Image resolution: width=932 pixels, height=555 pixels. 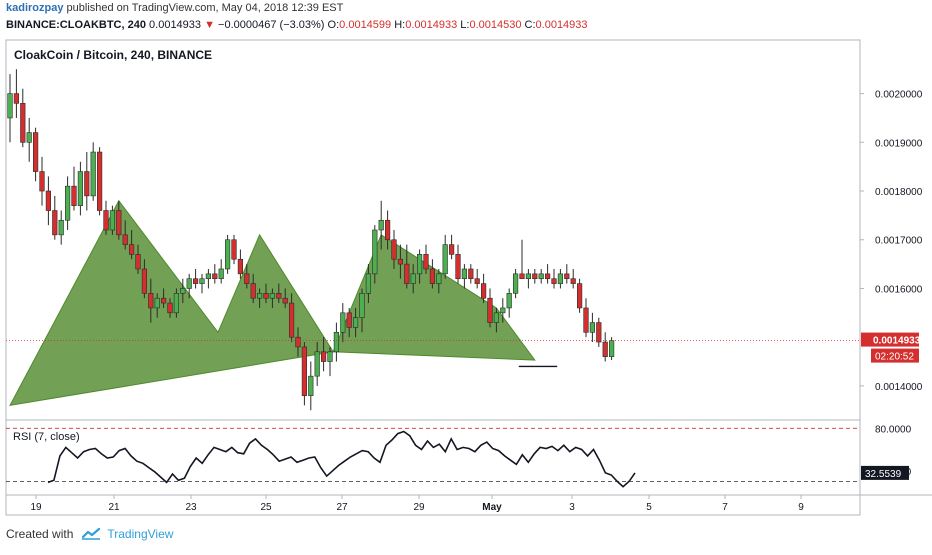 I want to click on price-change: −0.0000467 (−3.03%), so click(x=271, y=25).